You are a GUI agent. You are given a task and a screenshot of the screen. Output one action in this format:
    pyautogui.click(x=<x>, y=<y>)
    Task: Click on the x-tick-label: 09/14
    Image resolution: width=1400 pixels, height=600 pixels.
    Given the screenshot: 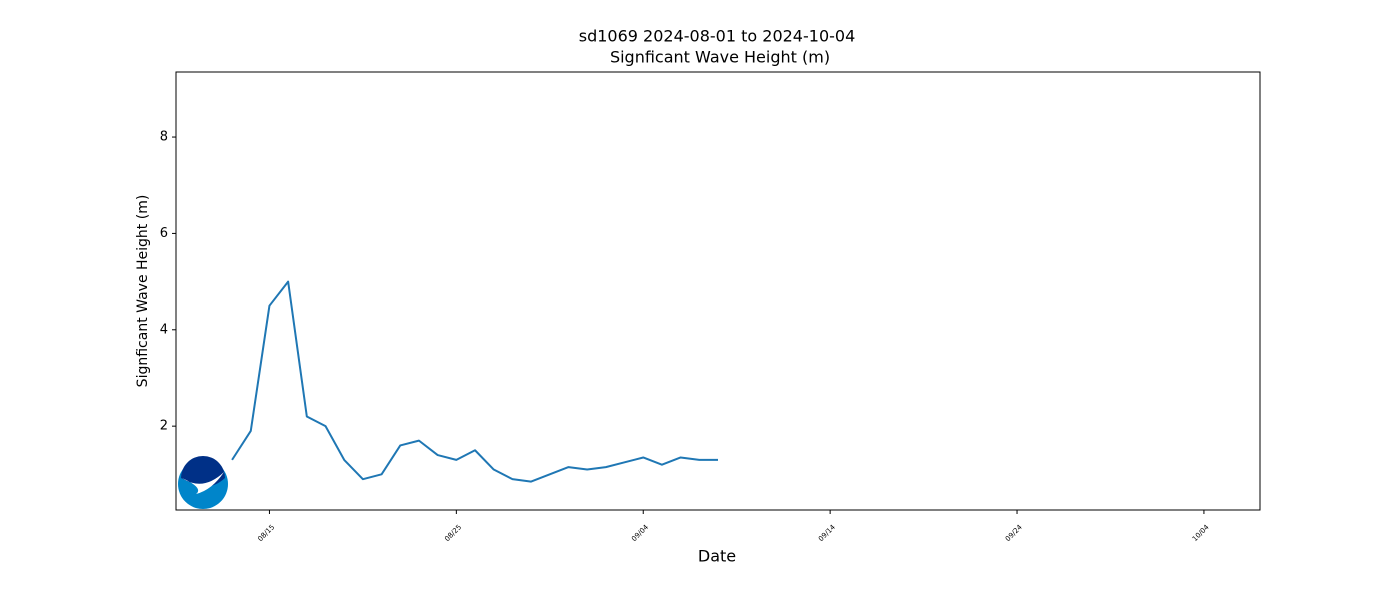 What is the action you would take?
    pyautogui.click(x=827, y=533)
    